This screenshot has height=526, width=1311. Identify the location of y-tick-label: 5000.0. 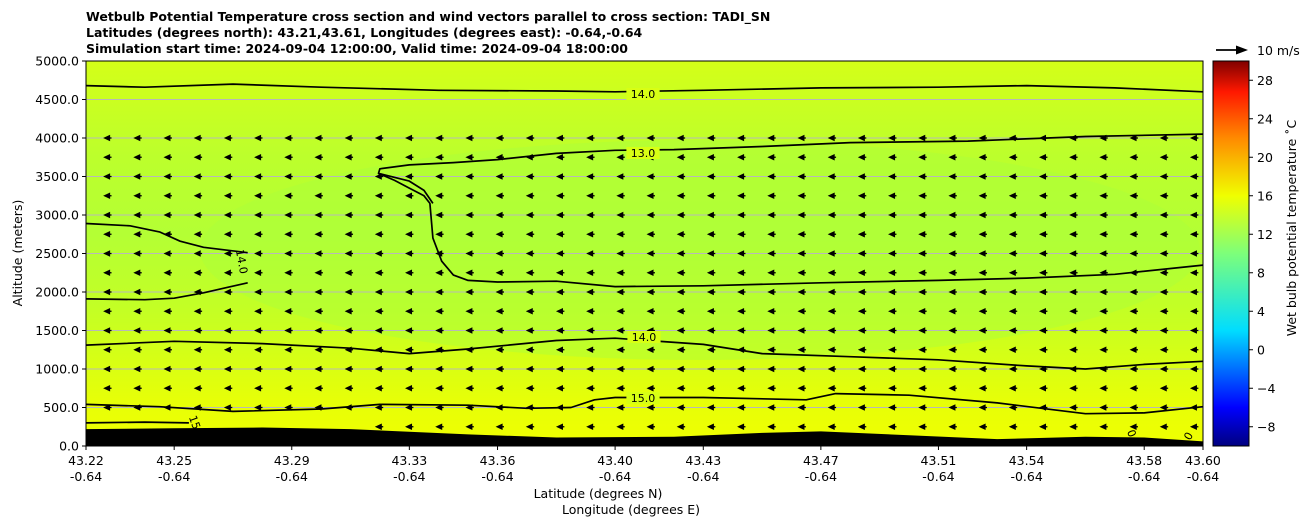
(57, 61).